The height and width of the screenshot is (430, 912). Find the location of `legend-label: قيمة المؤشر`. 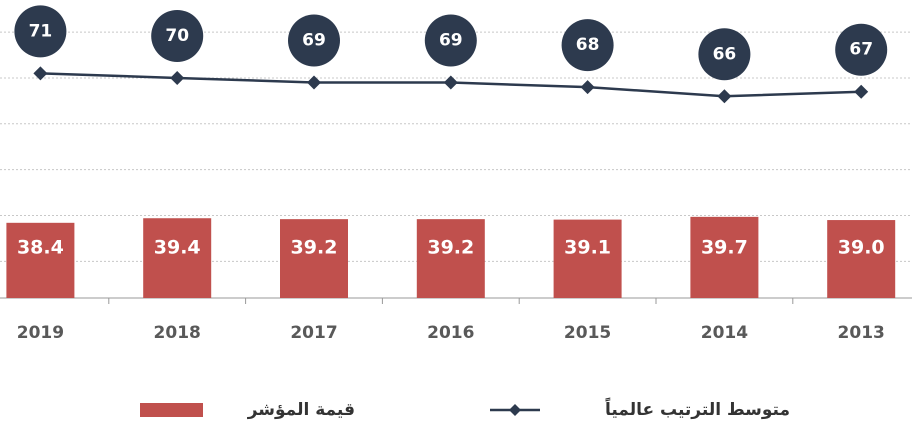

legend-label: قيمة المؤشر is located at coordinates (301, 410).